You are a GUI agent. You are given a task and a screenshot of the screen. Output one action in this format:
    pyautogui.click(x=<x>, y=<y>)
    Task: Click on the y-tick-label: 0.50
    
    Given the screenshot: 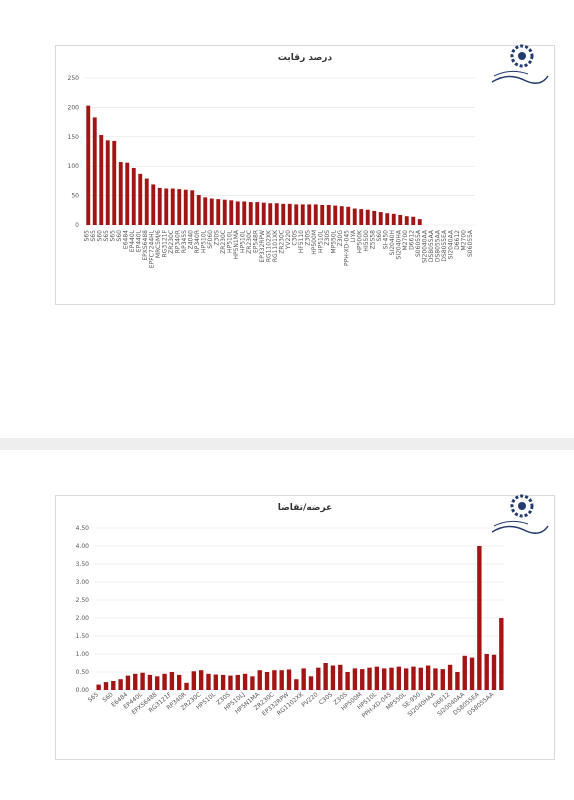 What is the action you would take?
    pyautogui.click(x=83, y=672)
    